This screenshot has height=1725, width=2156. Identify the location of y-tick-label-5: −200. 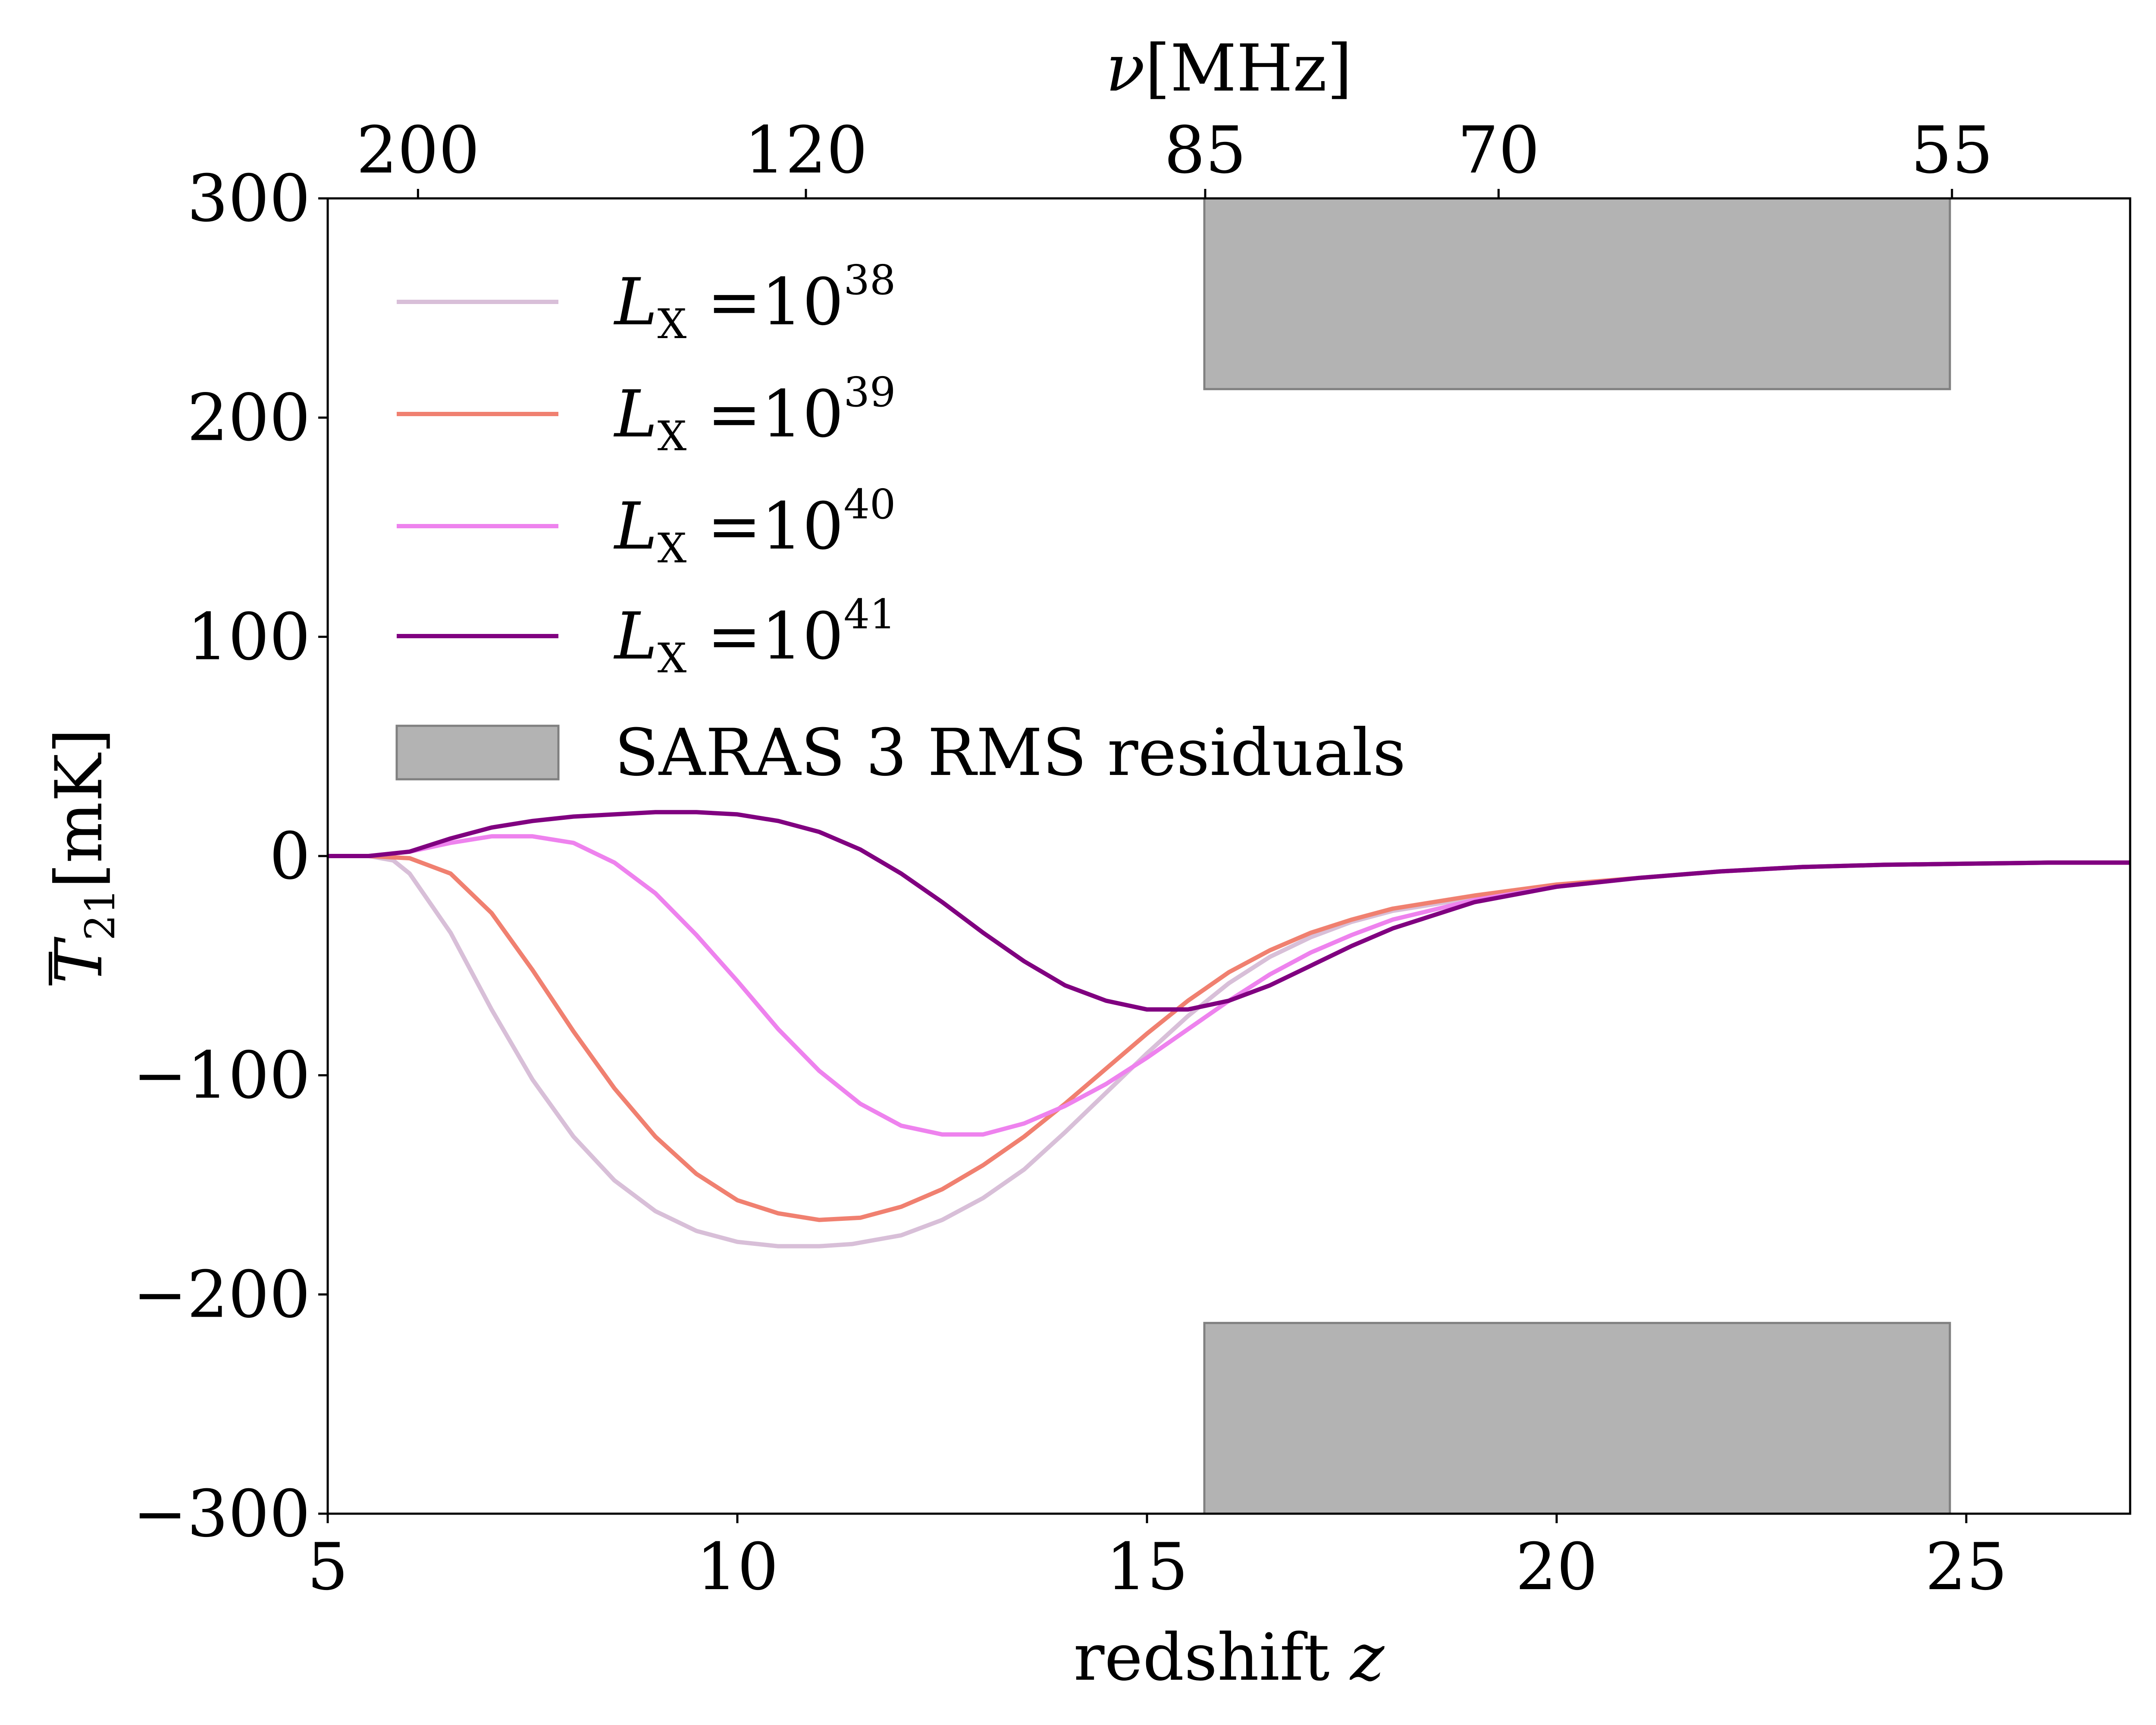
(222, 1296).